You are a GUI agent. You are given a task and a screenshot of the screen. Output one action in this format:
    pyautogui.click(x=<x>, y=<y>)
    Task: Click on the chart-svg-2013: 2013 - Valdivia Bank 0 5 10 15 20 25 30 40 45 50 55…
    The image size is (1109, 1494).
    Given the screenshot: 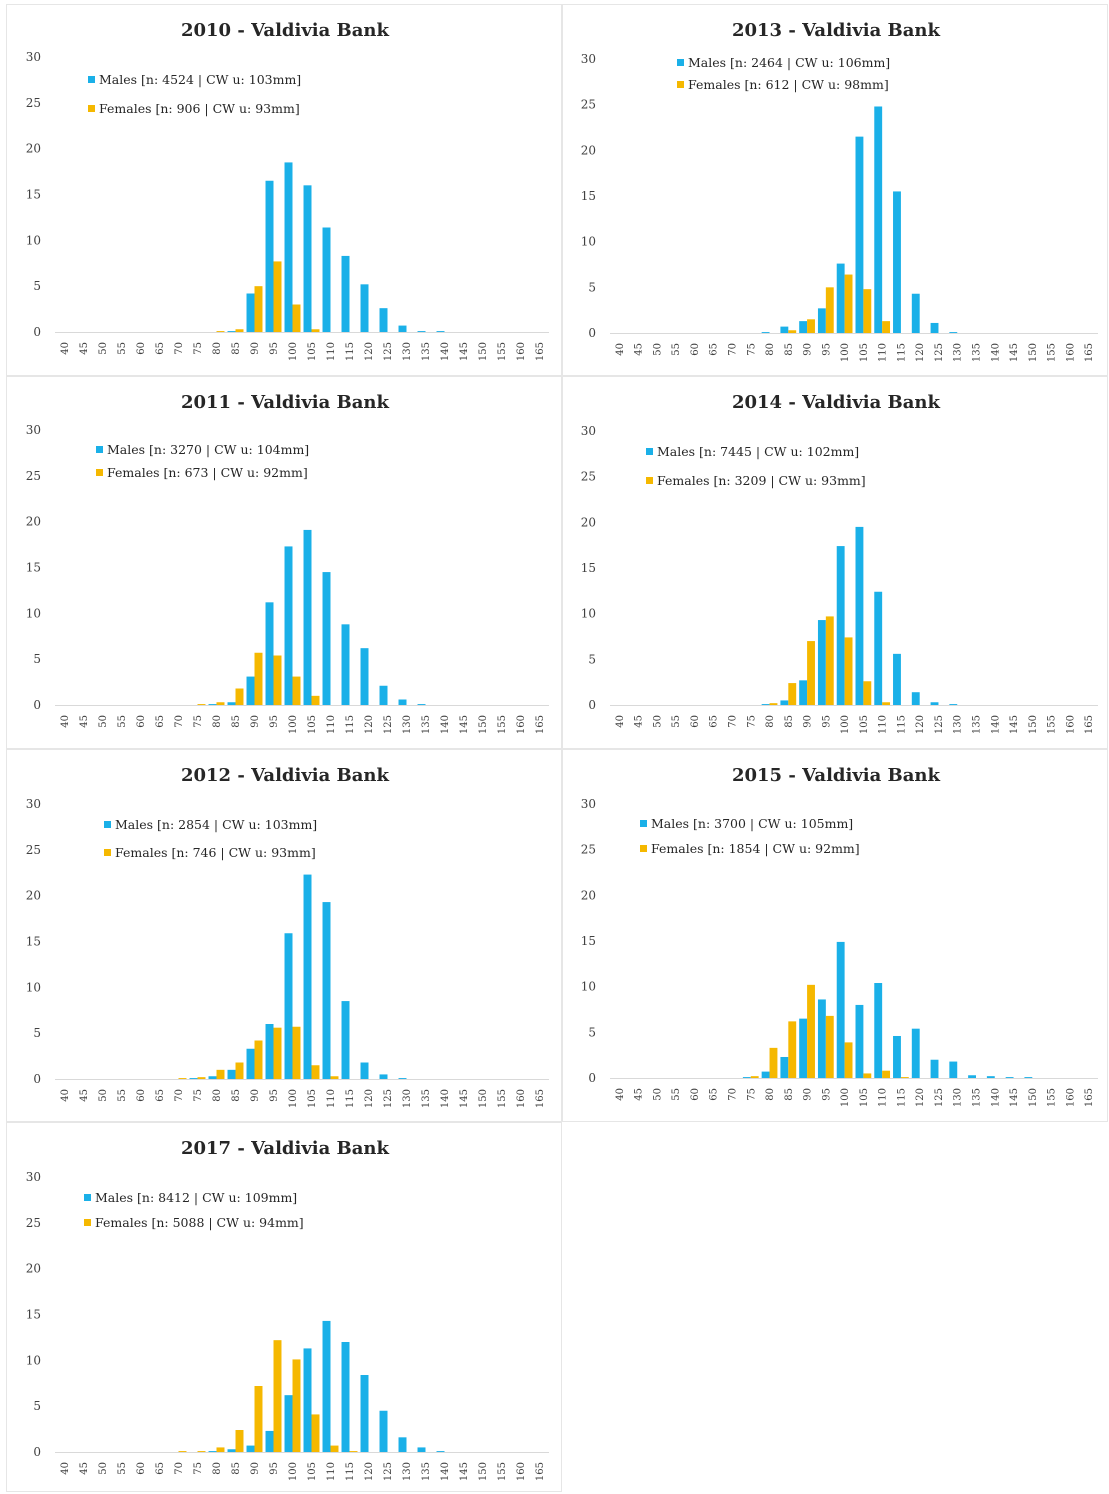 What is the action you would take?
    pyautogui.click(x=839, y=191)
    